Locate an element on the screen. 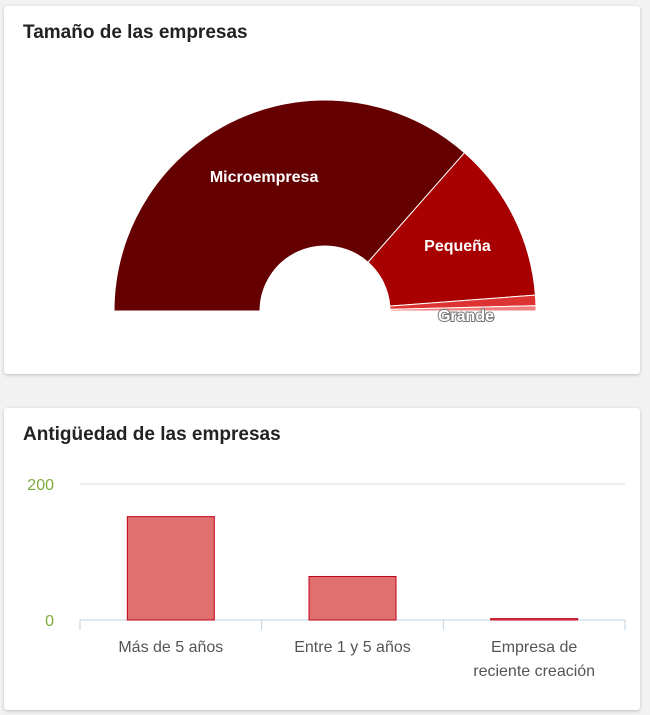 This screenshot has height=715, width=650. bar-empresa-de-reciente-creacion is located at coordinates (534, 619).